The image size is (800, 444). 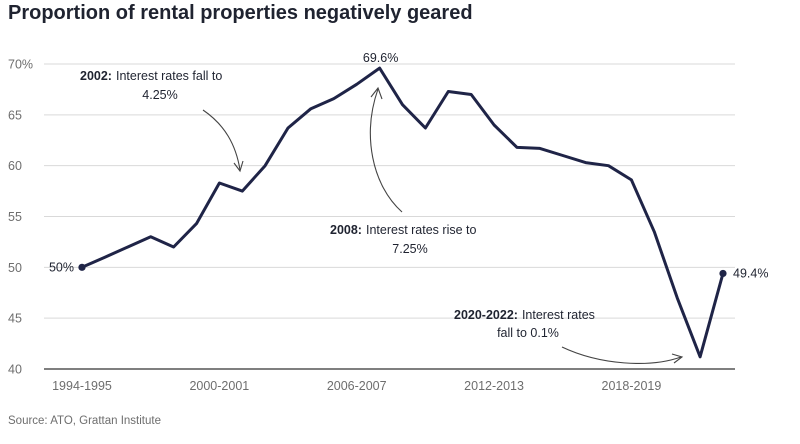 I want to click on y-tick-label: 65, so click(x=15, y=115).